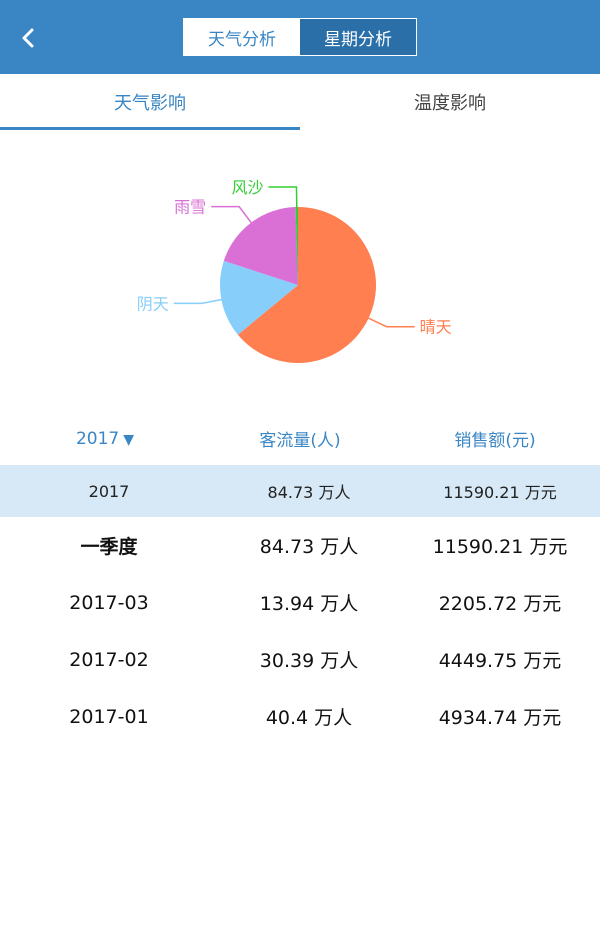 The height and width of the screenshot is (946, 600). I want to click on header-sales: 销售额(元), so click(495, 441).